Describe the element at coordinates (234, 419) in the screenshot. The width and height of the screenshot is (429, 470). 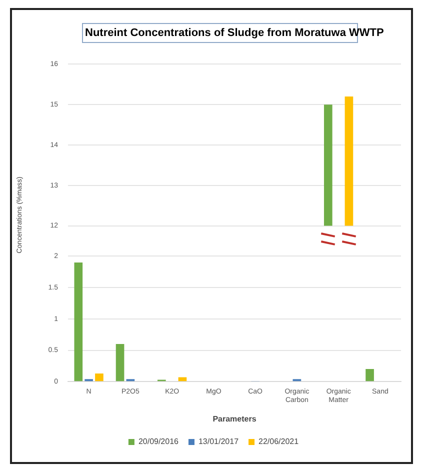
I see `x-axis-title: Parameters` at that location.